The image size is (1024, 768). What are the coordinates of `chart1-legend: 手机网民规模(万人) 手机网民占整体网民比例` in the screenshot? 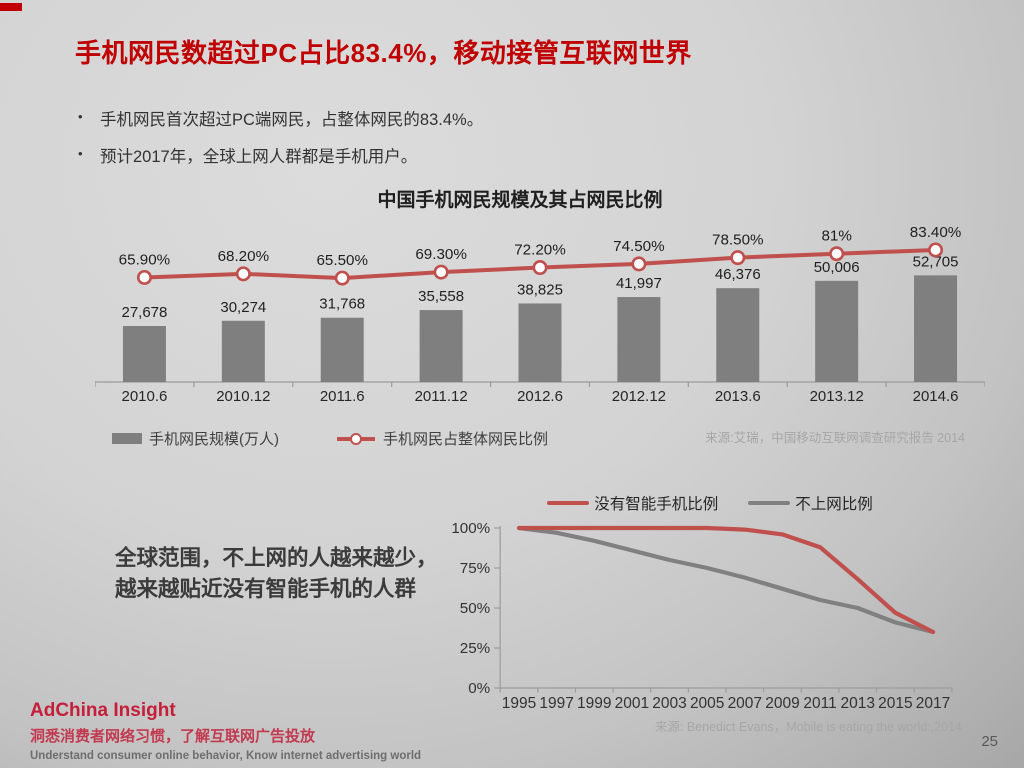 It's located at (330, 438).